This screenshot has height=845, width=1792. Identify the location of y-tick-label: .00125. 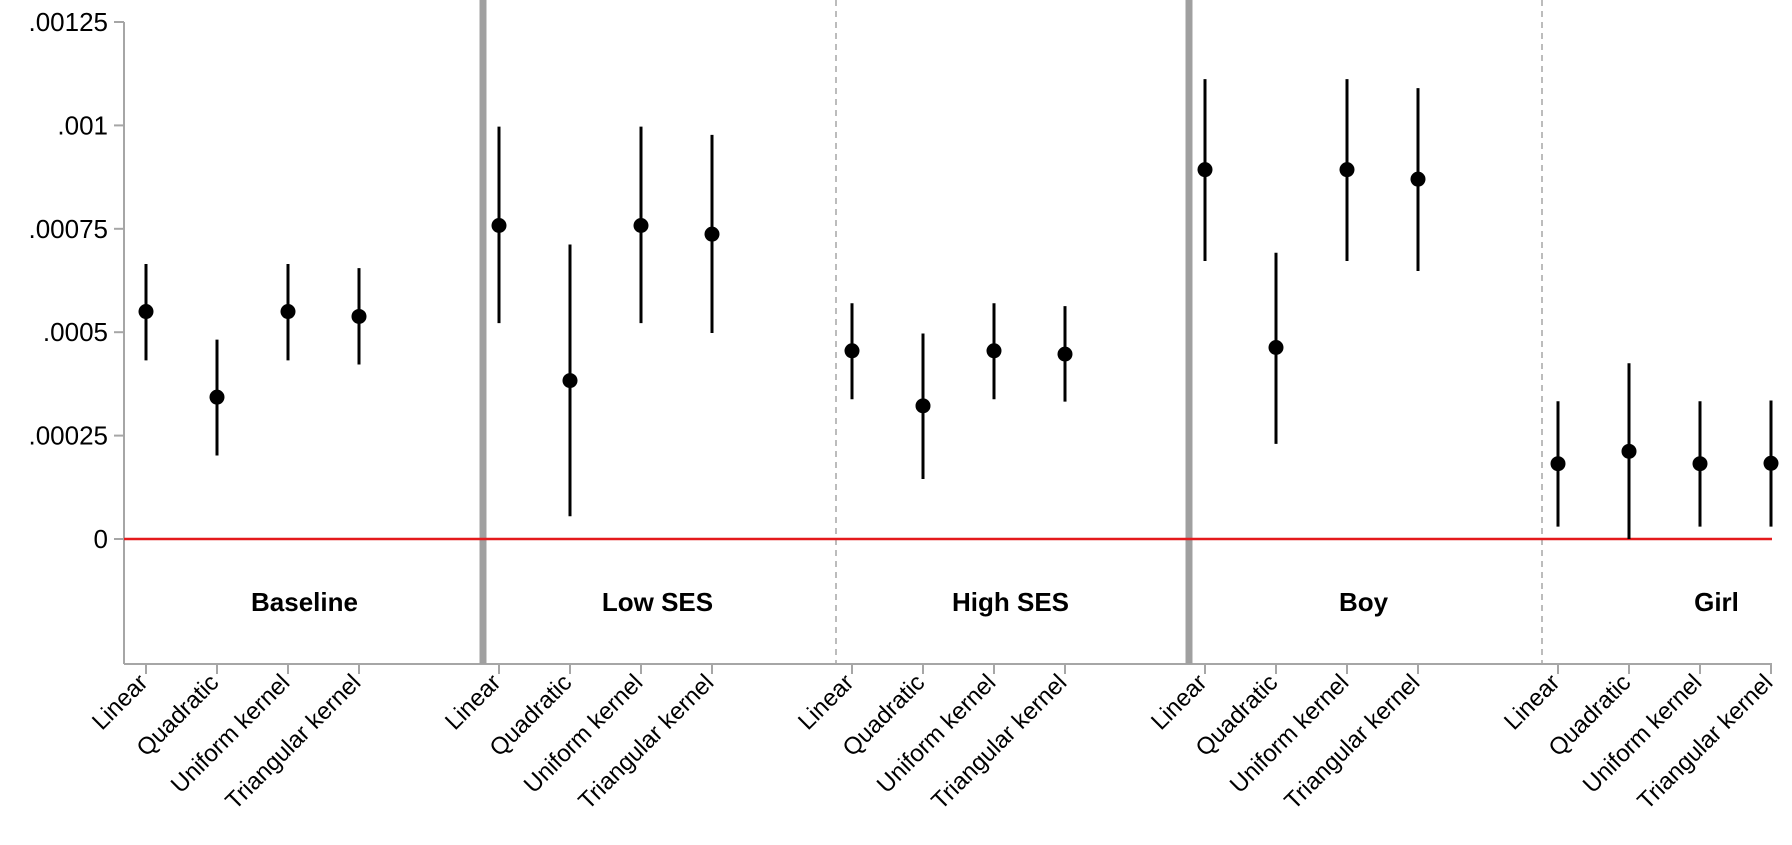
(68, 22).